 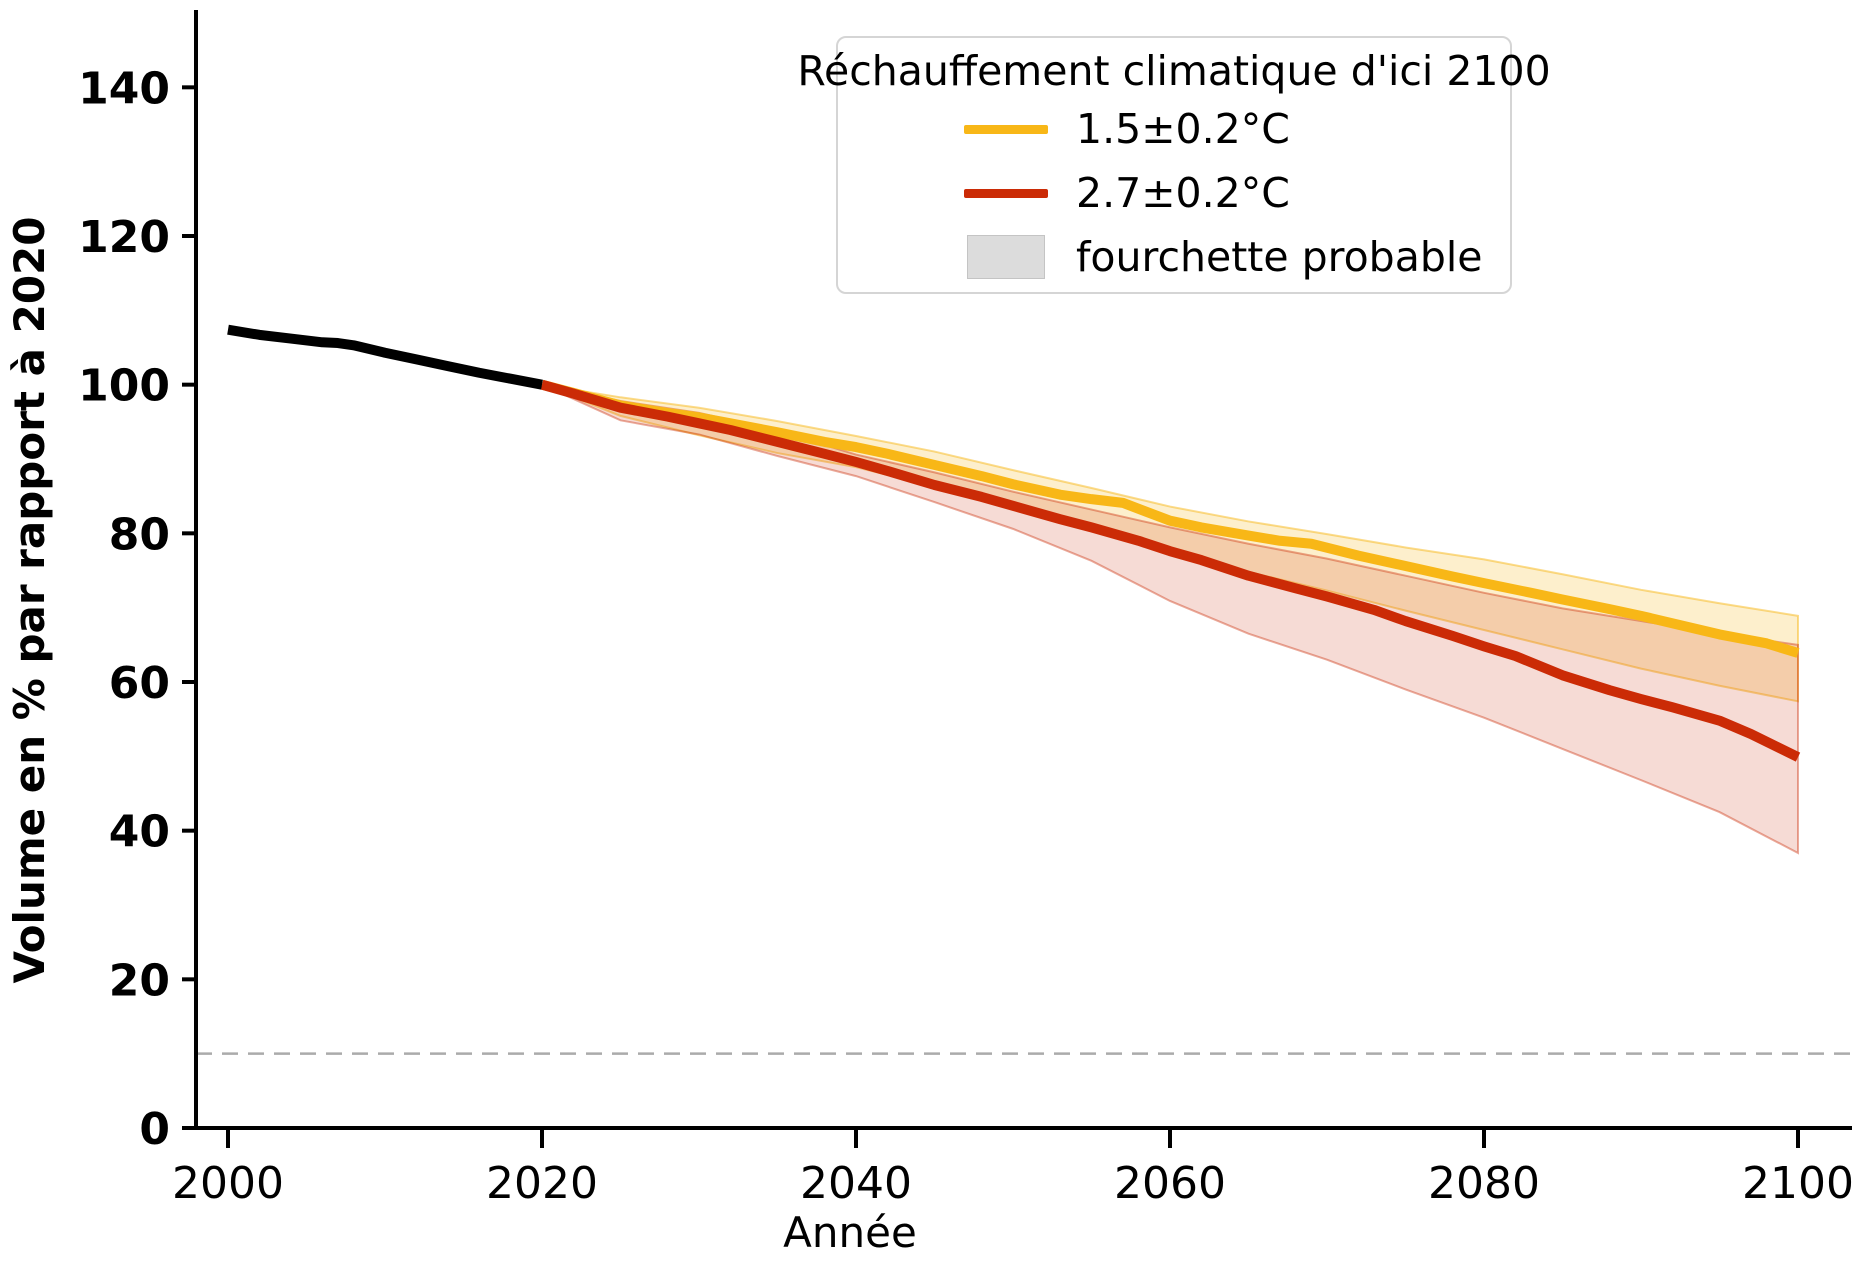 I want to click on legend-item-2-7C: 2.7±0.2°C, so click(x=1174, y=193).